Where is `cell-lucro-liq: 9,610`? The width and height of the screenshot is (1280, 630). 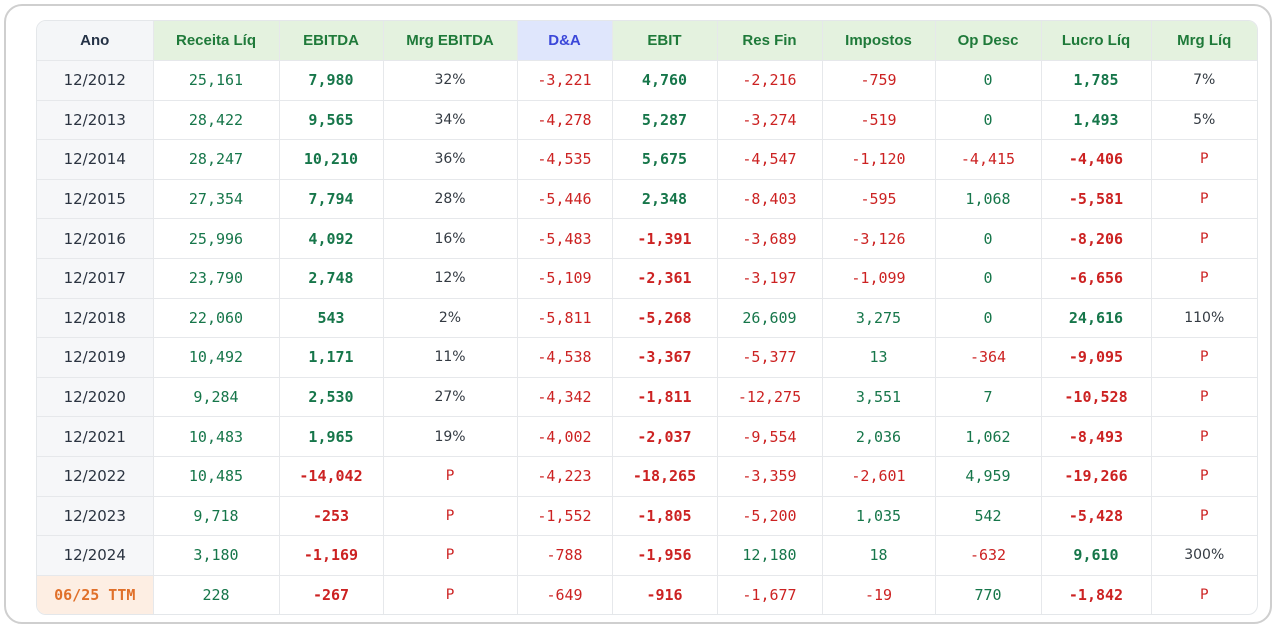
cell-lucro-liq: 9,610 is located at coordinates (1096, 555).